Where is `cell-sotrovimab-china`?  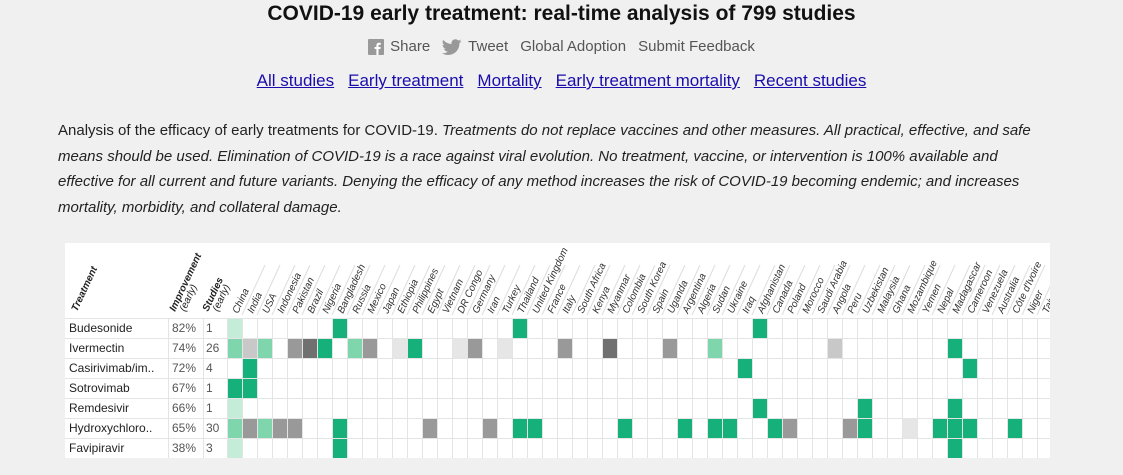 cell-sotrovimab-china is located at coordinates (234, 388).